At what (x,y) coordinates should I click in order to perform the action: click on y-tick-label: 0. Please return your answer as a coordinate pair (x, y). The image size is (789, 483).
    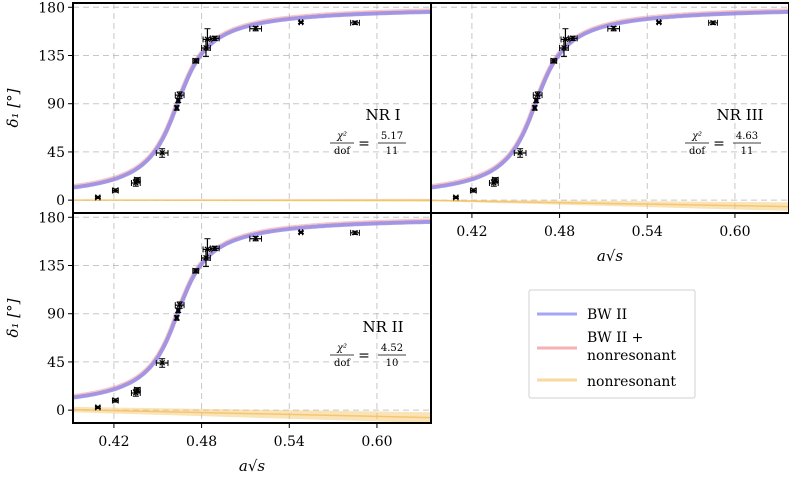
    Looking at the image, I should click on (60, 411).